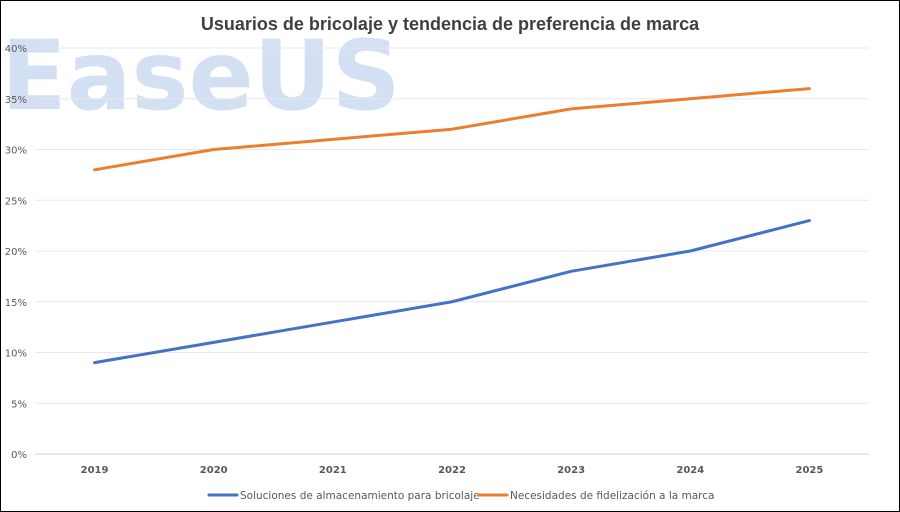 This screenshot has width=900, height=512. Describe the element at coordinates (16, 49) in the screenshot. I see `y-tick-label: 40%` at that location.